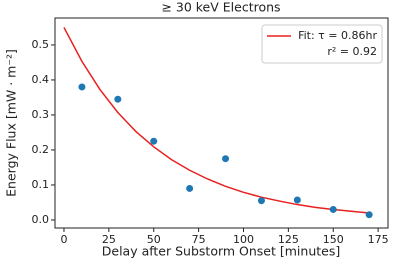  Describe the element at coordinates (199, 239) in the screenshot. I see `x-tick-label: 75` at that location.